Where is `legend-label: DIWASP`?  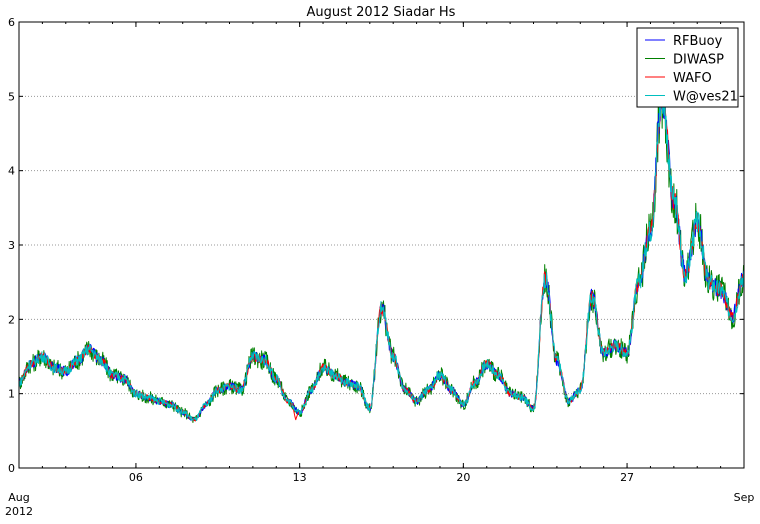 legend-label: DIWASP is located at coordinates (698, 60).